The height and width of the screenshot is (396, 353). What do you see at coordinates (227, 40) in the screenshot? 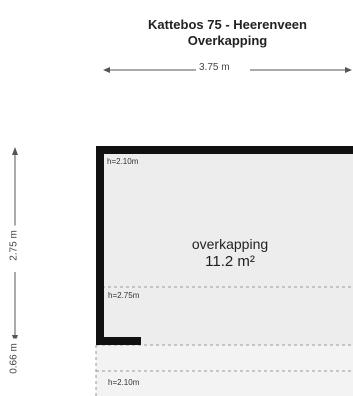
I see `plan-subtitle: Overkapping` at bounding box center [227, 40].